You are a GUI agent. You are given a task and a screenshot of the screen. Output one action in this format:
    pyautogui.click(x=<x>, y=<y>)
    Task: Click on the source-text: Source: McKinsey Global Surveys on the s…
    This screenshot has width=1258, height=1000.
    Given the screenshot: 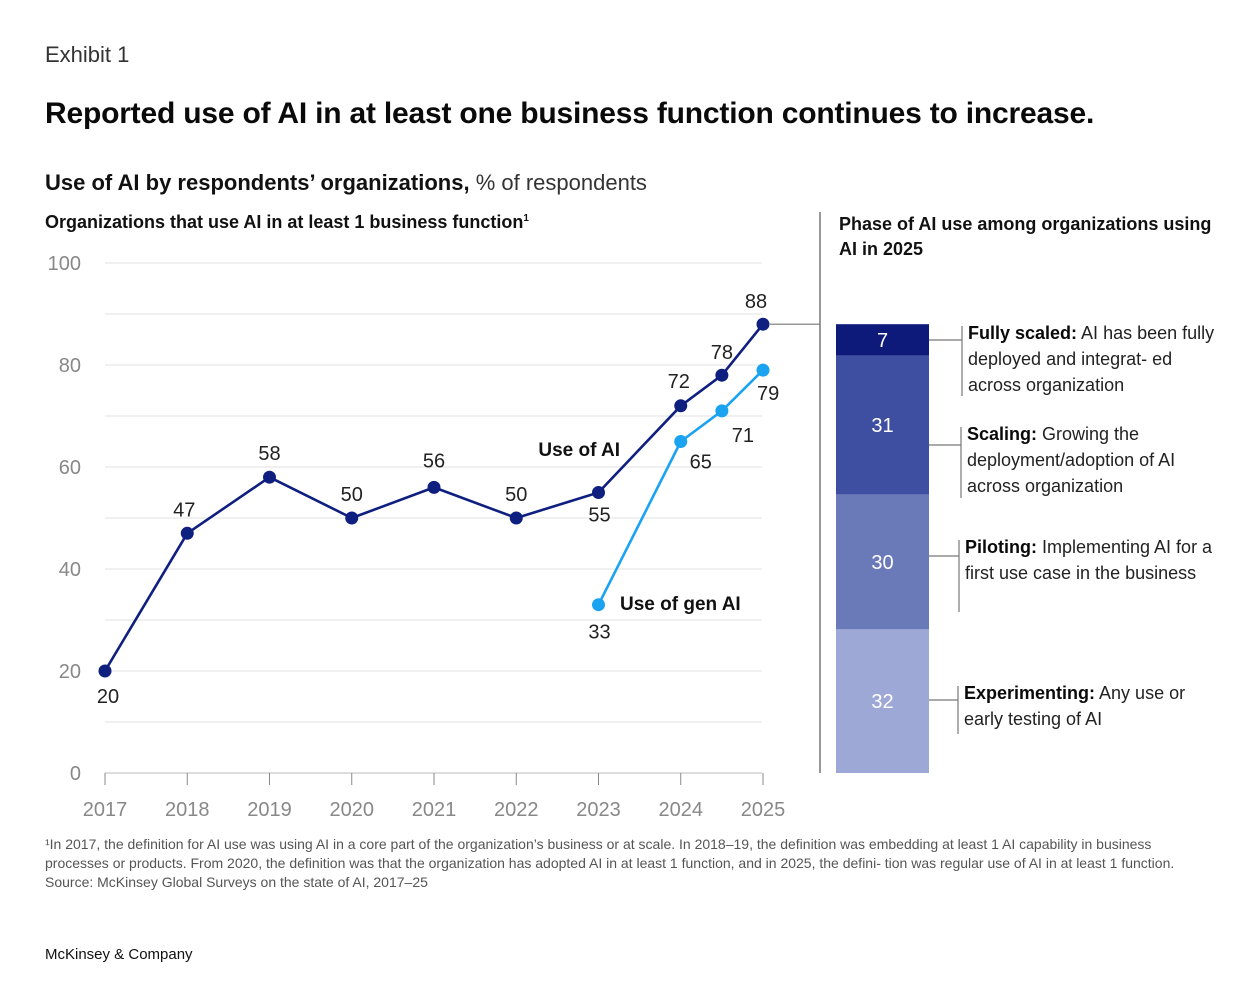 What is the action you would take?
    pyautogui.click(x=236, y=882)
    